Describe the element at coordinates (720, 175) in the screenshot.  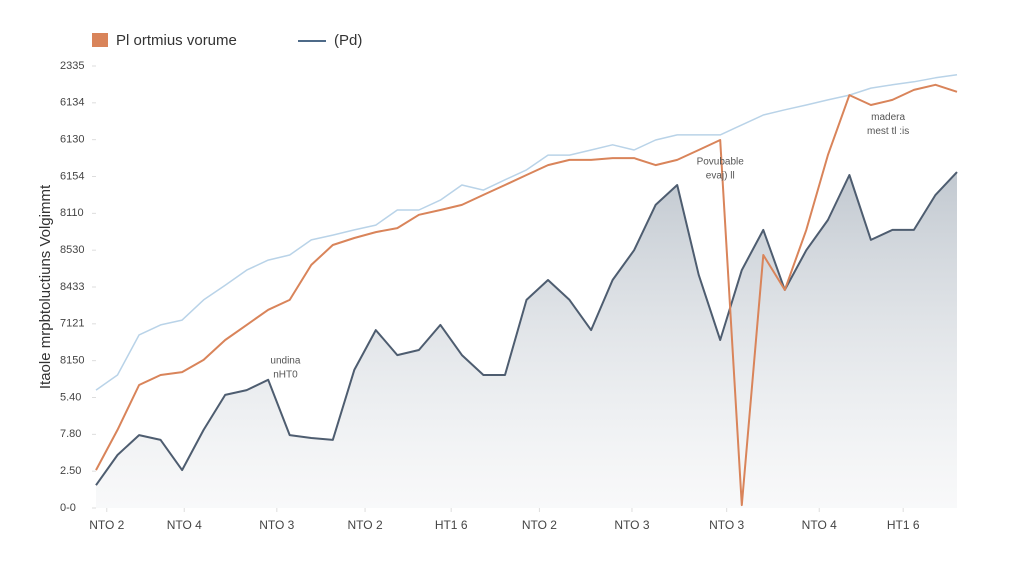
I see `annotation: evaj) ll` at that location.